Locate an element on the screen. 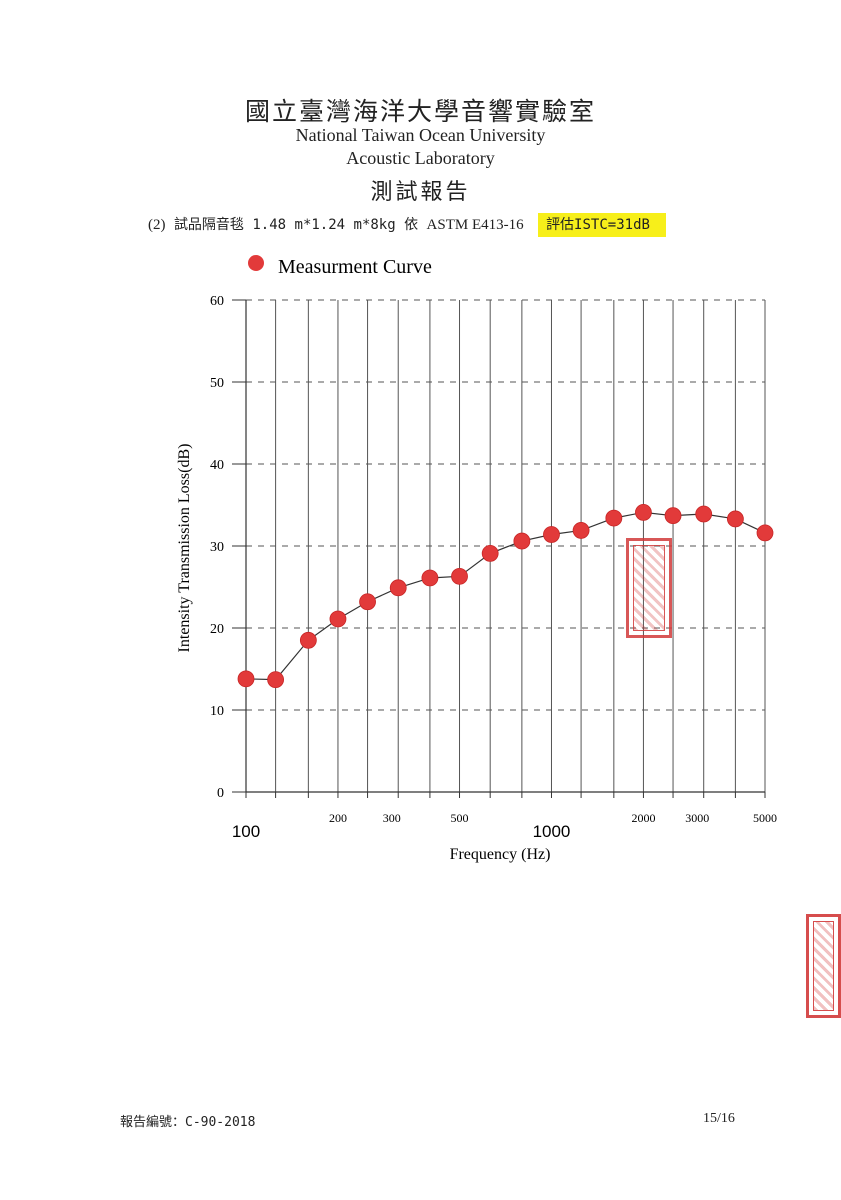 This screenshot has width=841, height=1200. lab-name-chinese: 國立臺灣海洋大學音響實驗室 is located at coordinates (420, 111).